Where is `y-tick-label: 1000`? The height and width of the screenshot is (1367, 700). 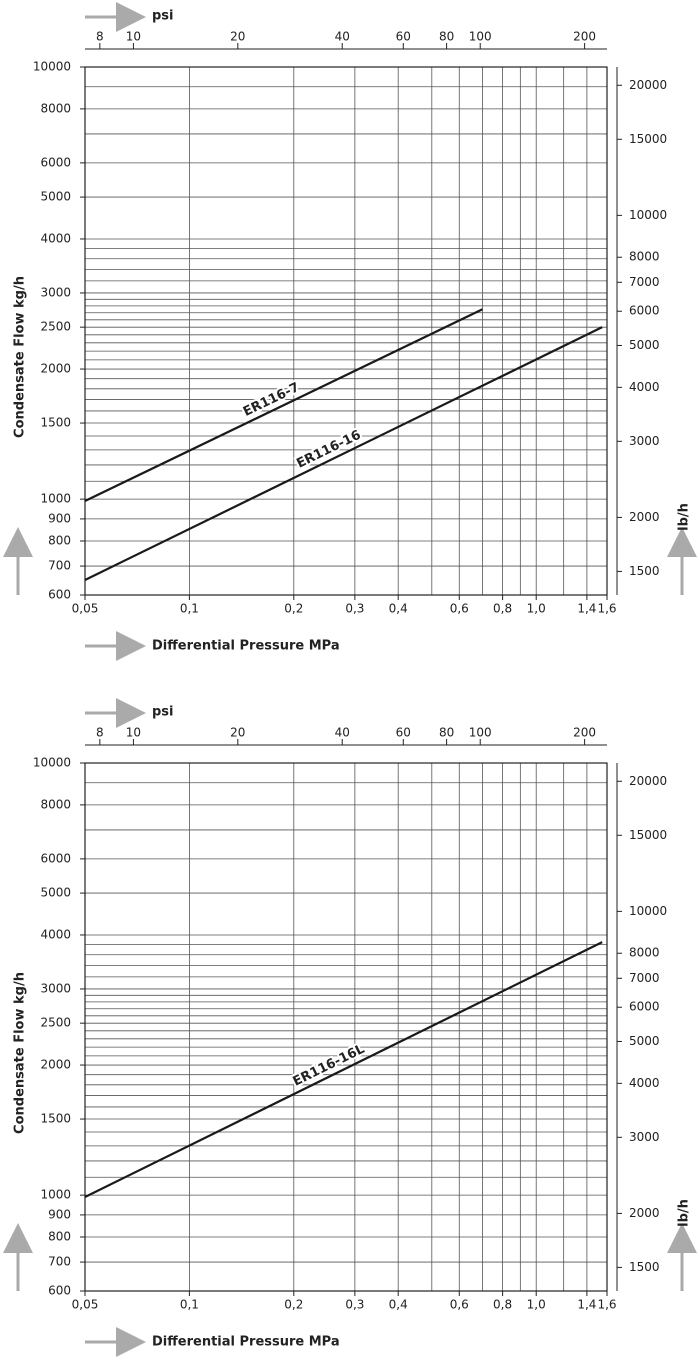
y-tick-label: 1000 is located at coordinates (55, 499).